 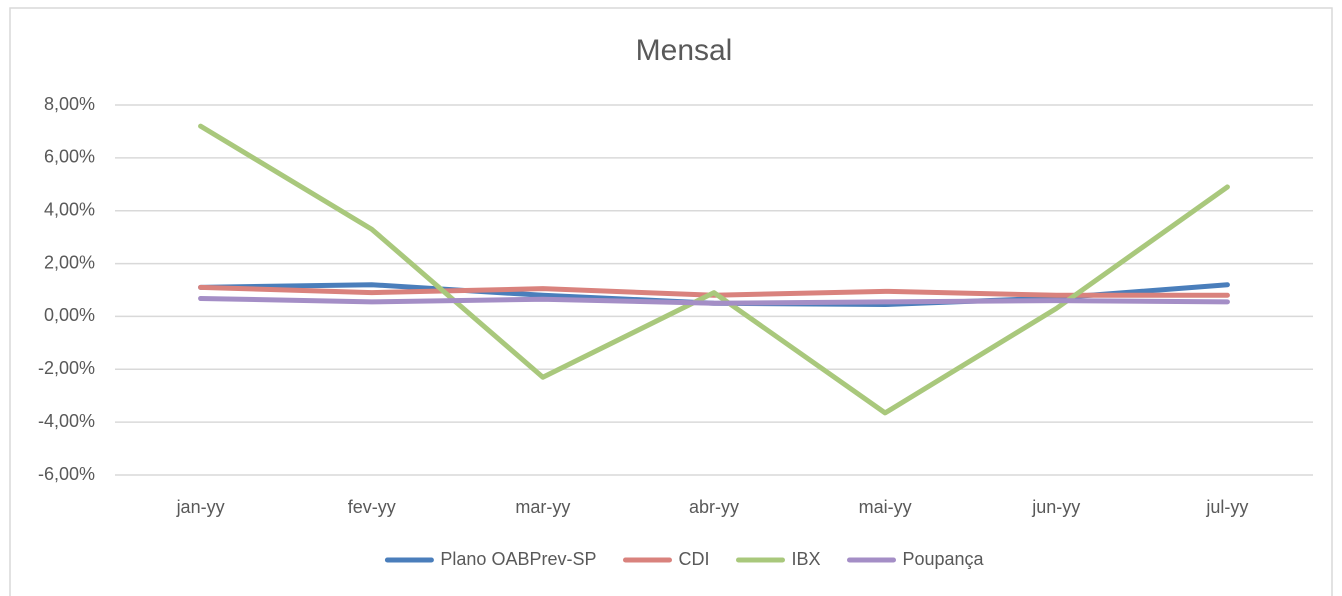 I want to click on x-tick-label: mai-yy, so click(x=885, y=507).